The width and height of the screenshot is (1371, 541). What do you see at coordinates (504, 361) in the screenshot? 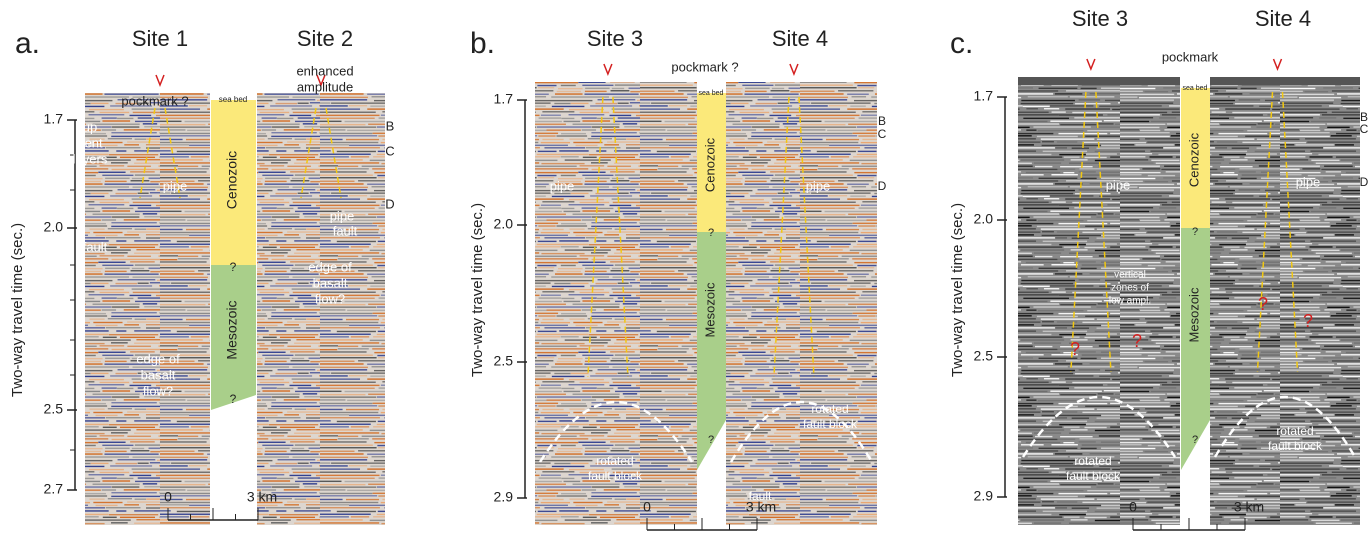
I see `tick-label: 2.5` at bounding box center [504, 361].